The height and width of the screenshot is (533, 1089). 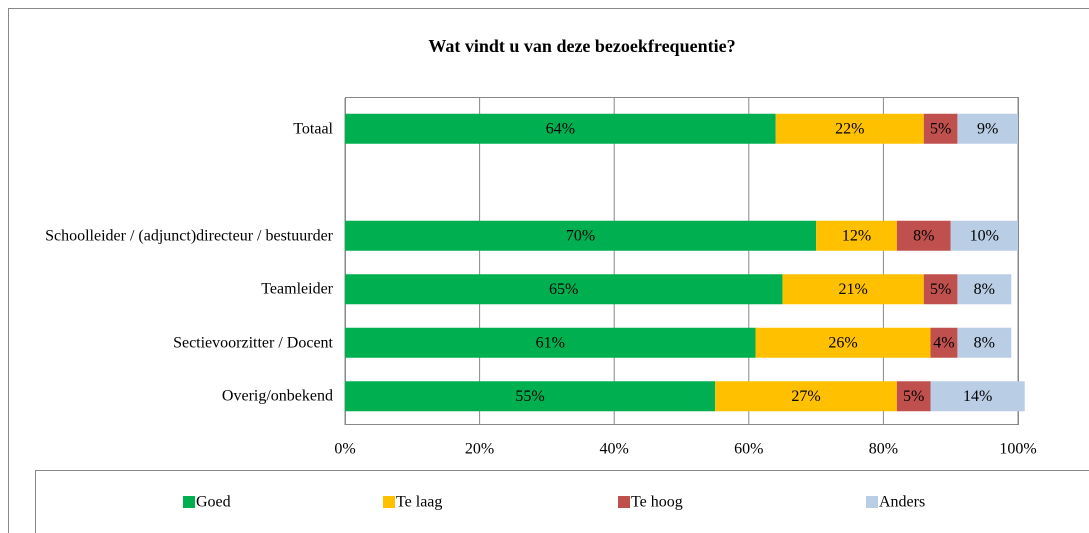 I want to click on data-label: 9%, so click(x=987, y=128).